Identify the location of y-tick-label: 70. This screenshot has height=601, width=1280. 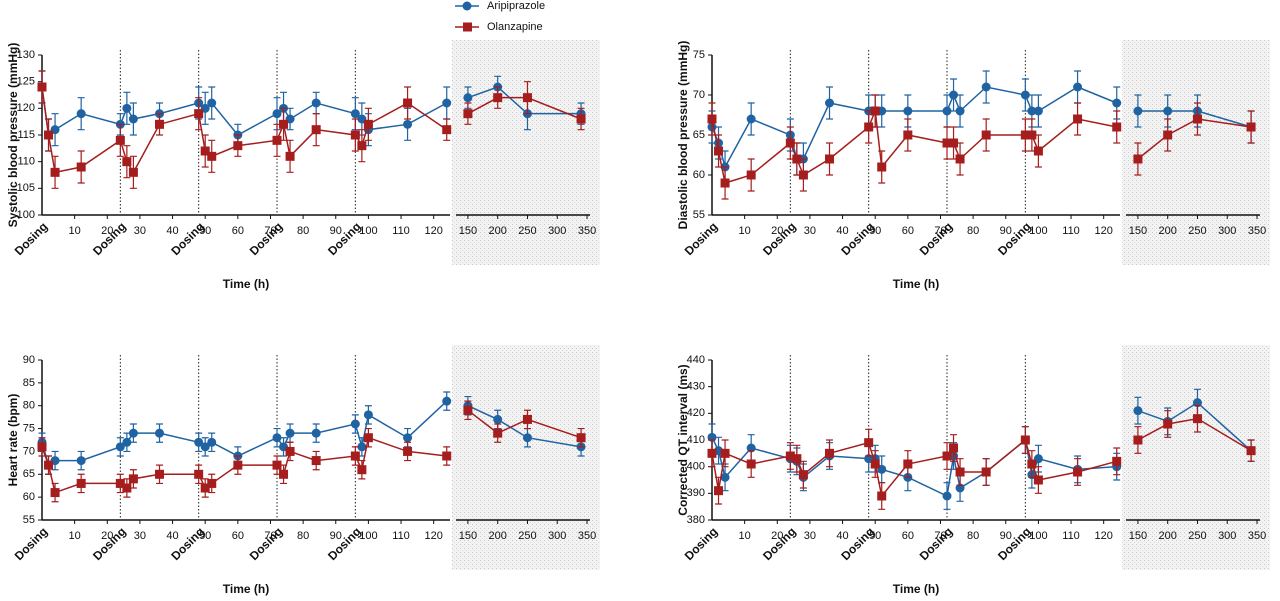
(699, 95).